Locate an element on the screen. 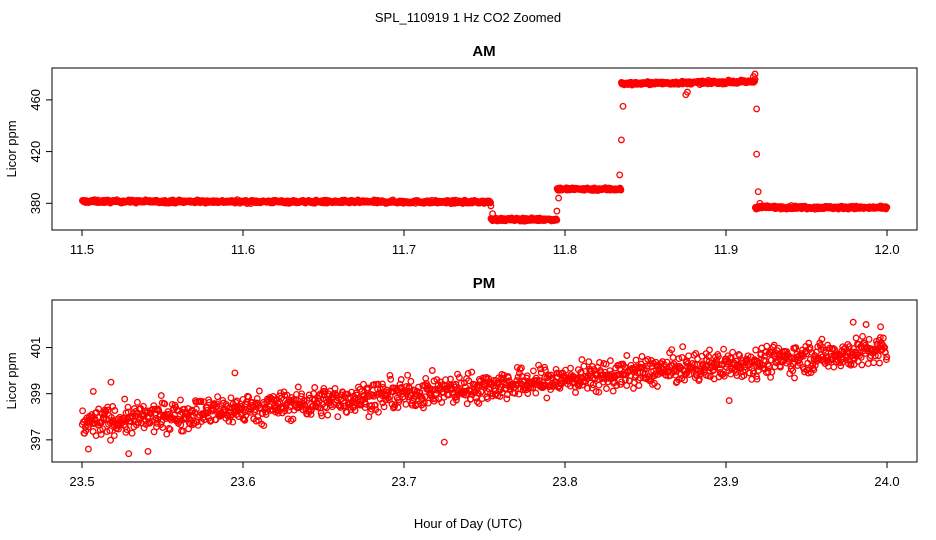 This screenshot has height=540, width=936. panel-am-y-axis: 380 420 460 is located at coordinates (40, 151).